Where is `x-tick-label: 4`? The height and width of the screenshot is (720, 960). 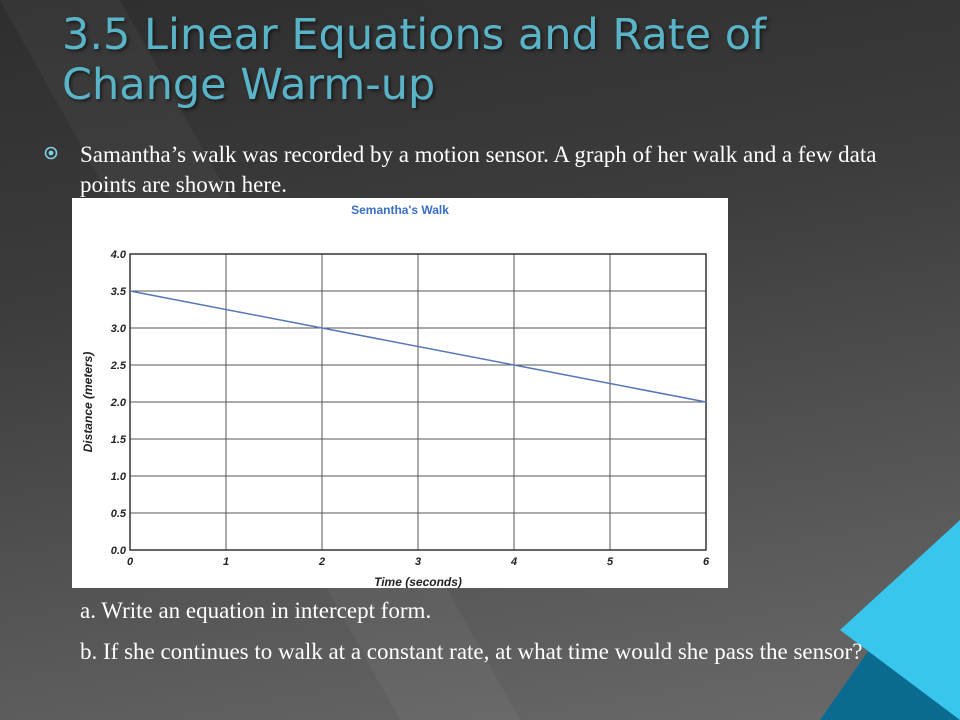
x-tick-label: 4 is located at coordinates (513, 562).